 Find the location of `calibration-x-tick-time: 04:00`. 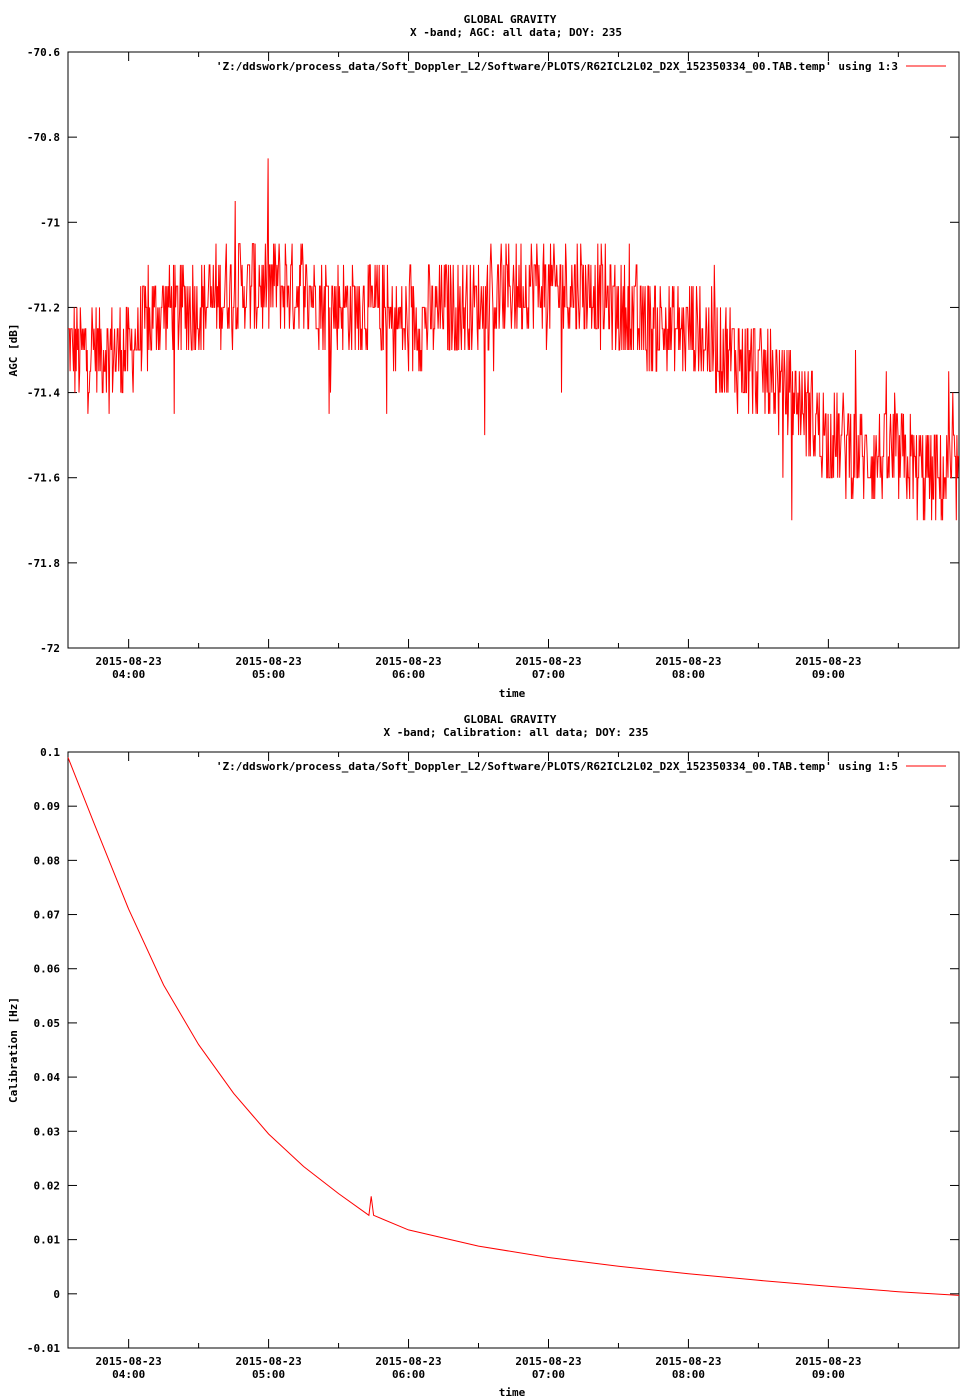

calibration-x-tick-time: 04:00 is located at coordinates (128, 1374).